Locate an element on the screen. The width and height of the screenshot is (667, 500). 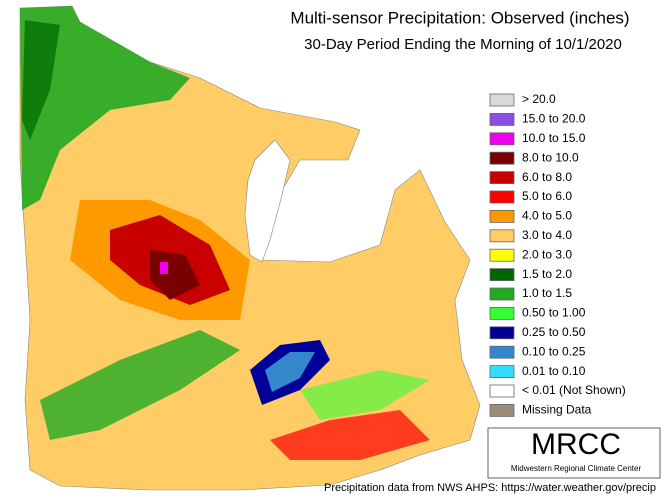
legend-label: 8.0 to 10.0 is located at coordinates (550, 157).